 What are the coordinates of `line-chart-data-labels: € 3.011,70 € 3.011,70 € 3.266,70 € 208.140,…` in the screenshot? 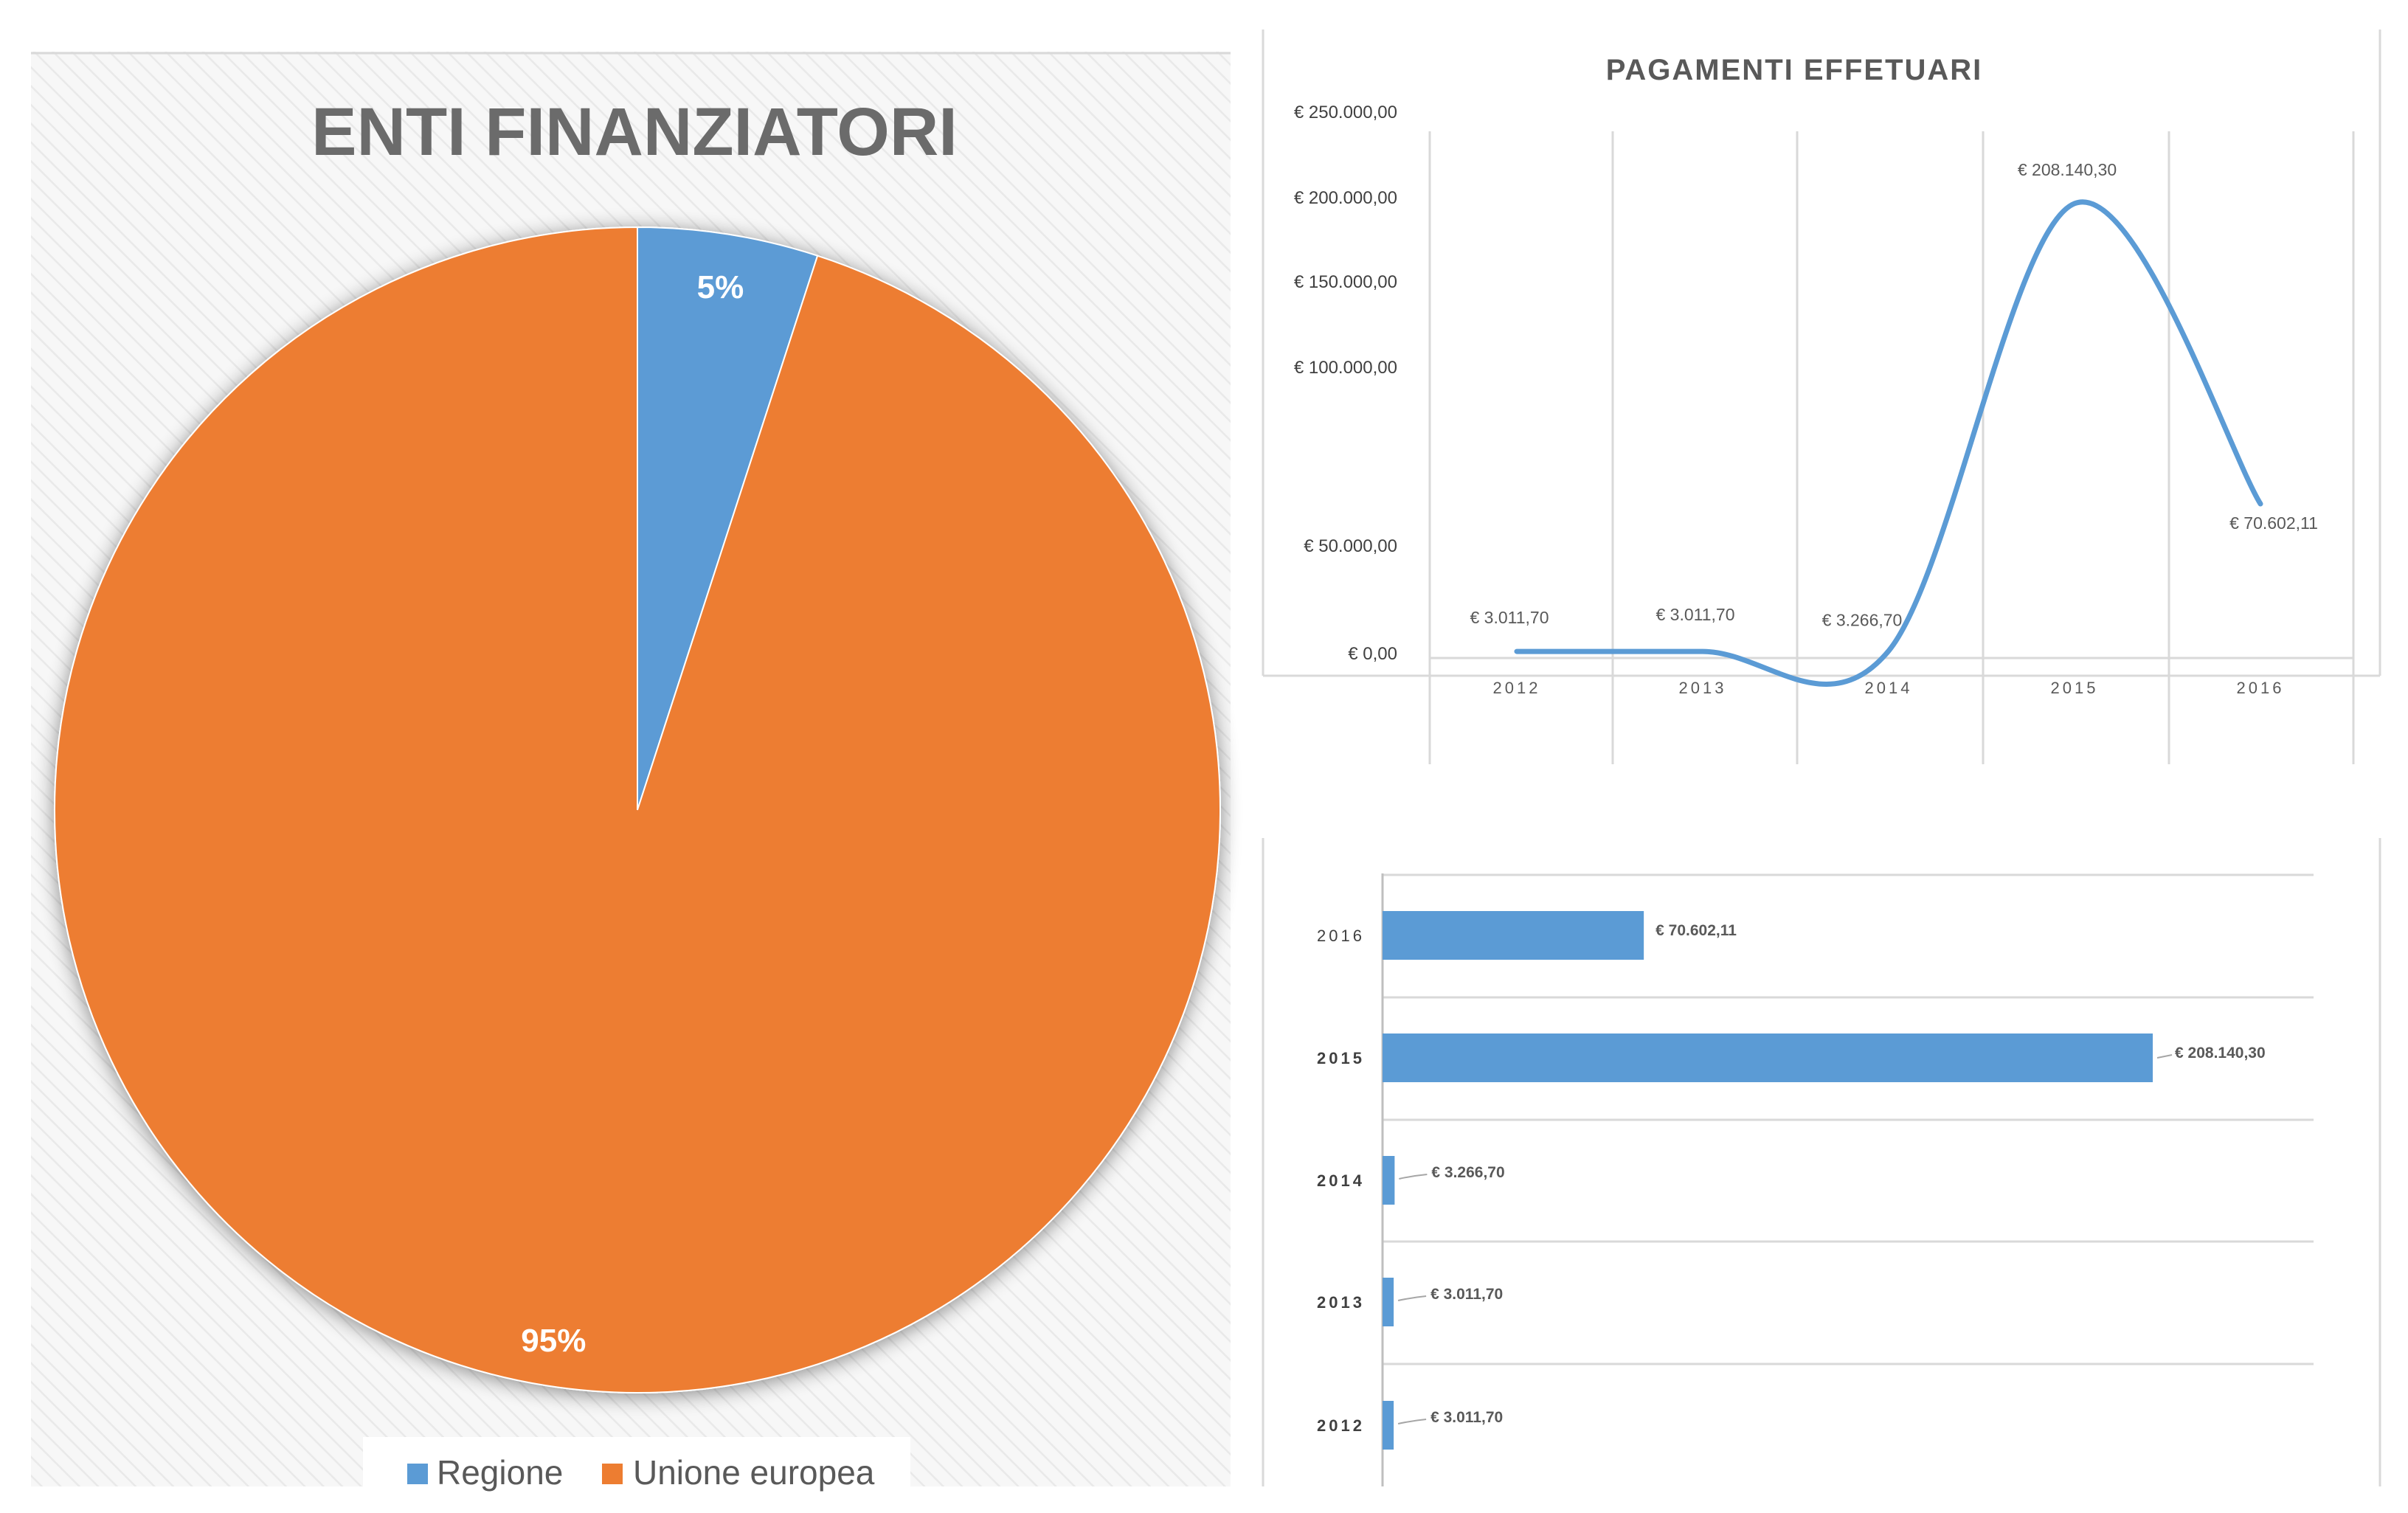 It's located at (1893, 394).